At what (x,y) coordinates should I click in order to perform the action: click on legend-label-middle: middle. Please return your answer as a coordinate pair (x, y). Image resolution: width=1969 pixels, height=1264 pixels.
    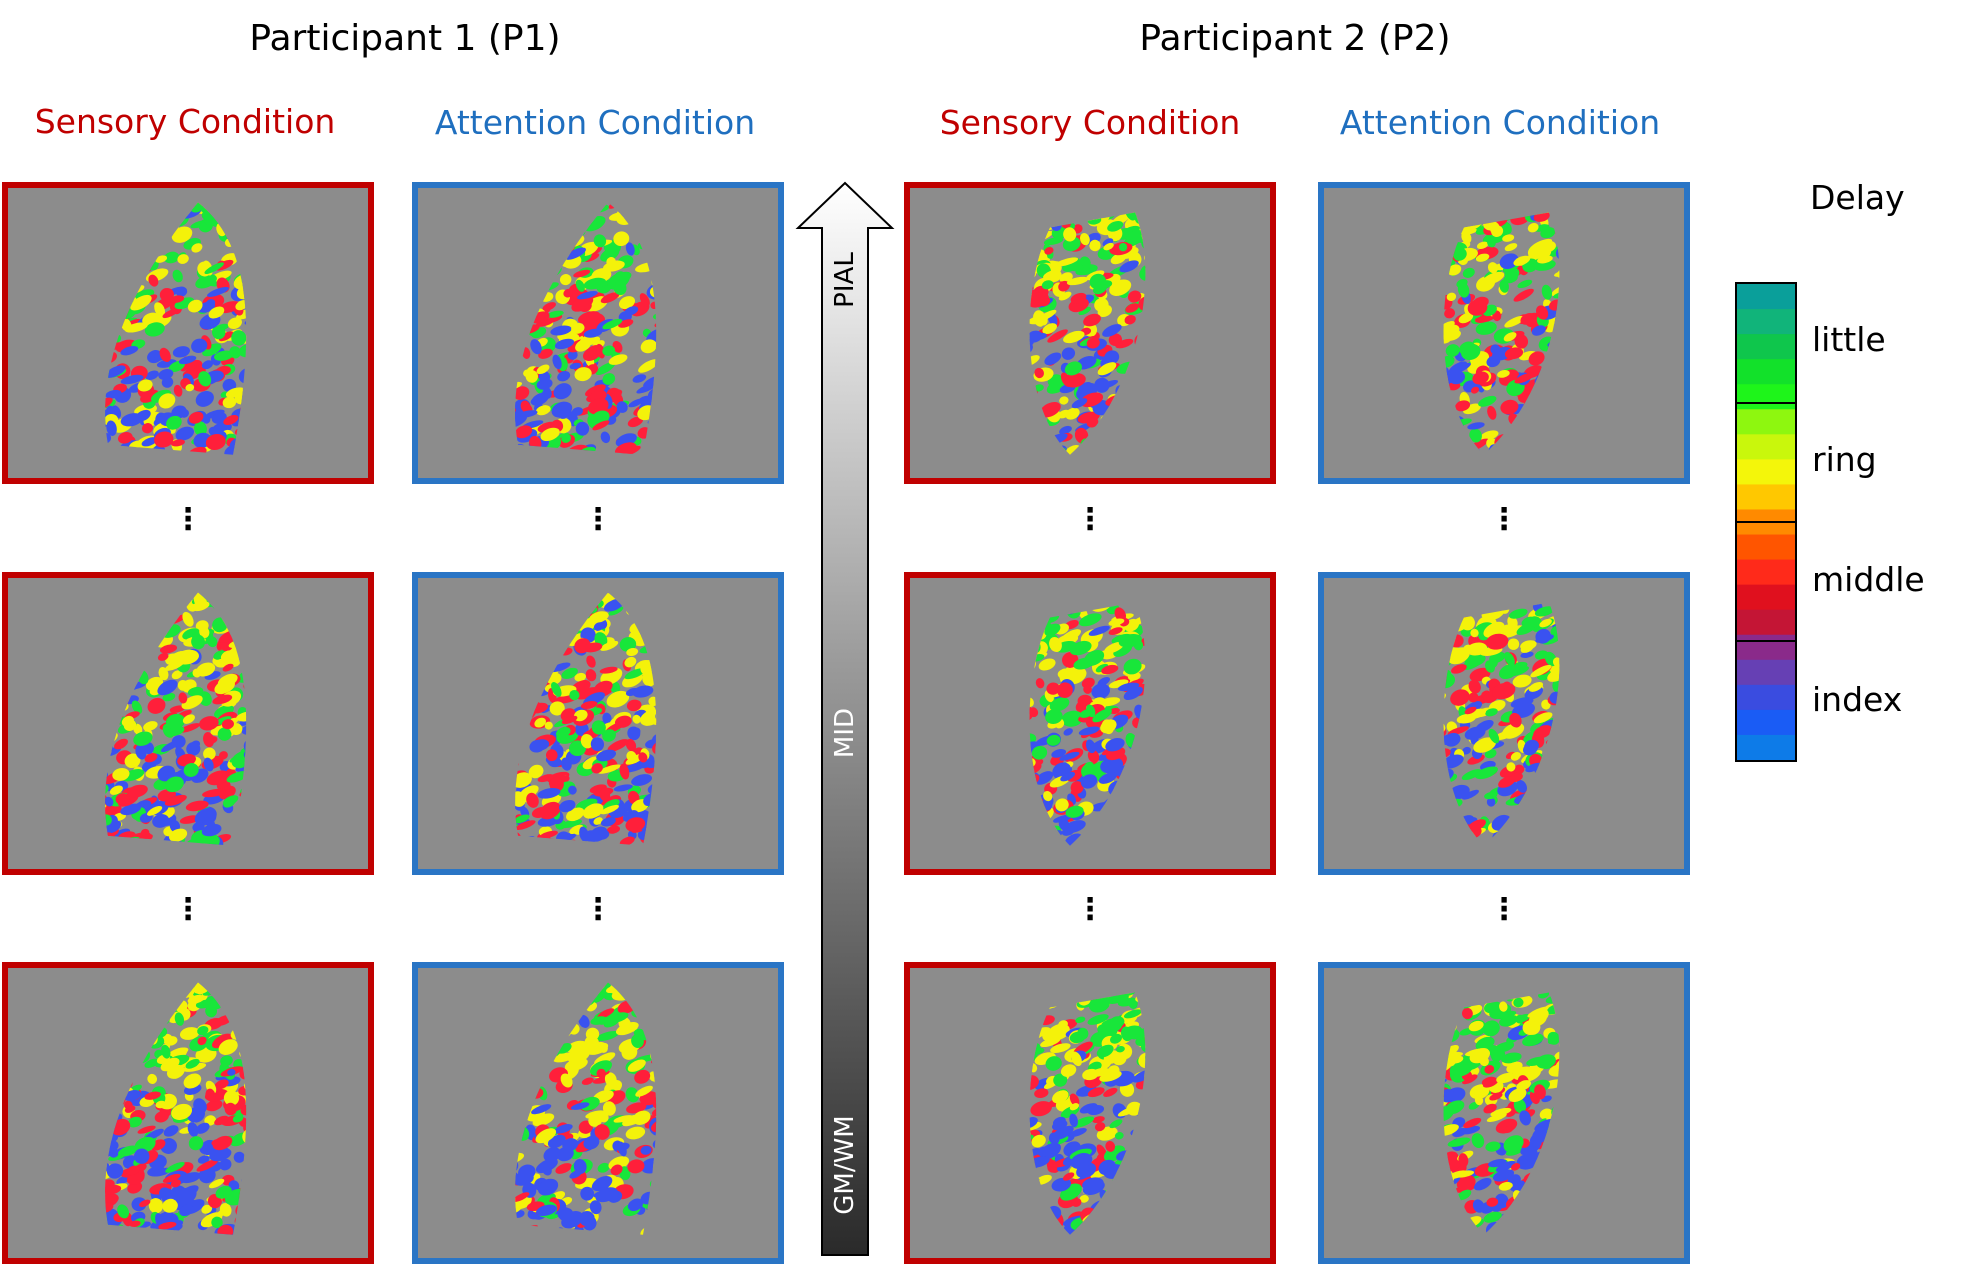
    Looking at the image, I should click on (1868, 579).